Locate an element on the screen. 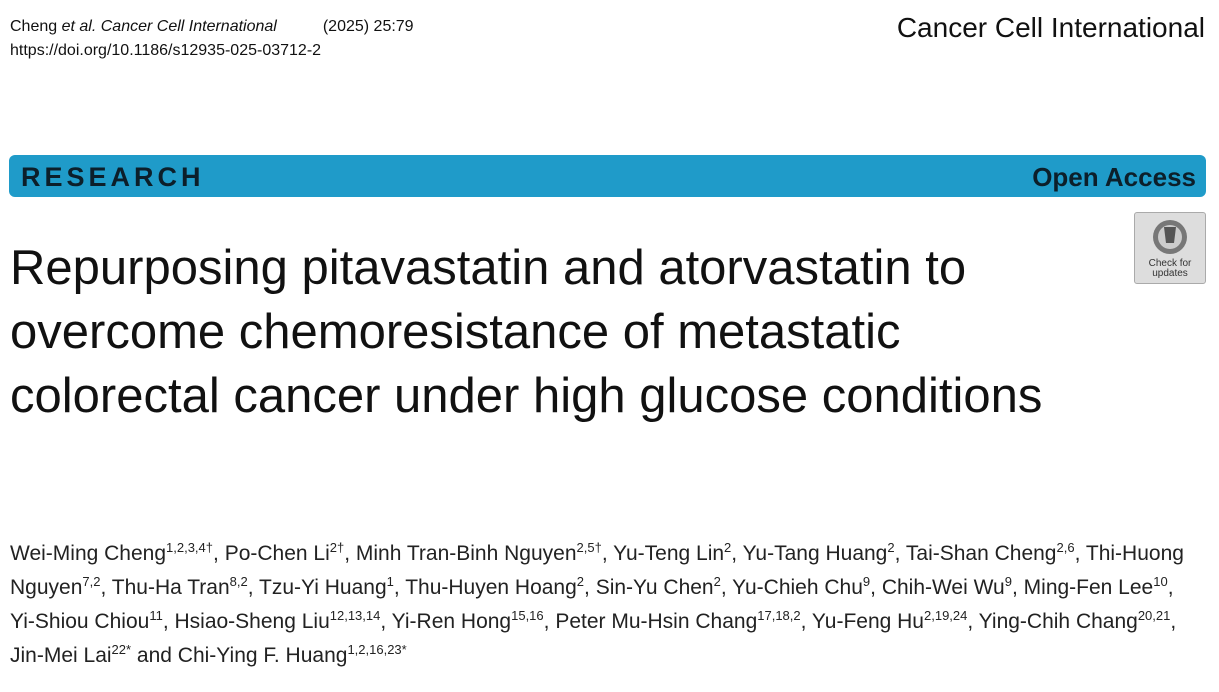 This screenshot has height=692, width=1219. author-name: Chih-Wei Wu is located at coordinates (943, 587).